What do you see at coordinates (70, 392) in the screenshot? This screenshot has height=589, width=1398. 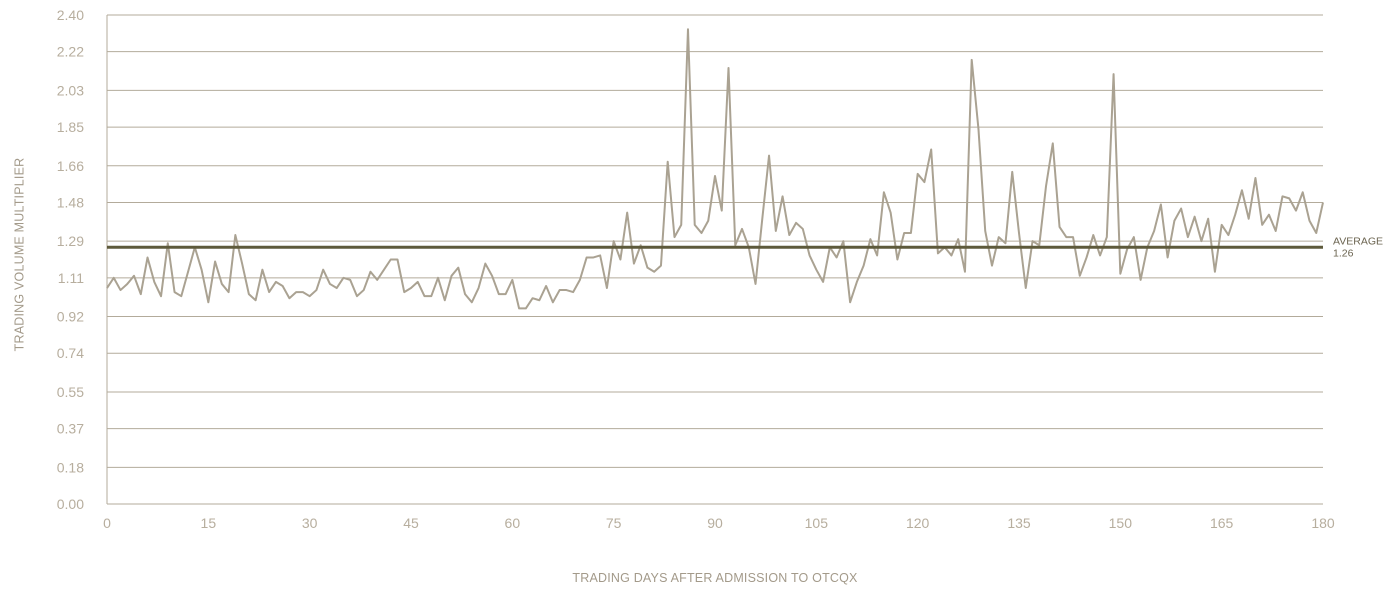 I see `y-tick-label: 0.55` at bounding box center [70, 392].